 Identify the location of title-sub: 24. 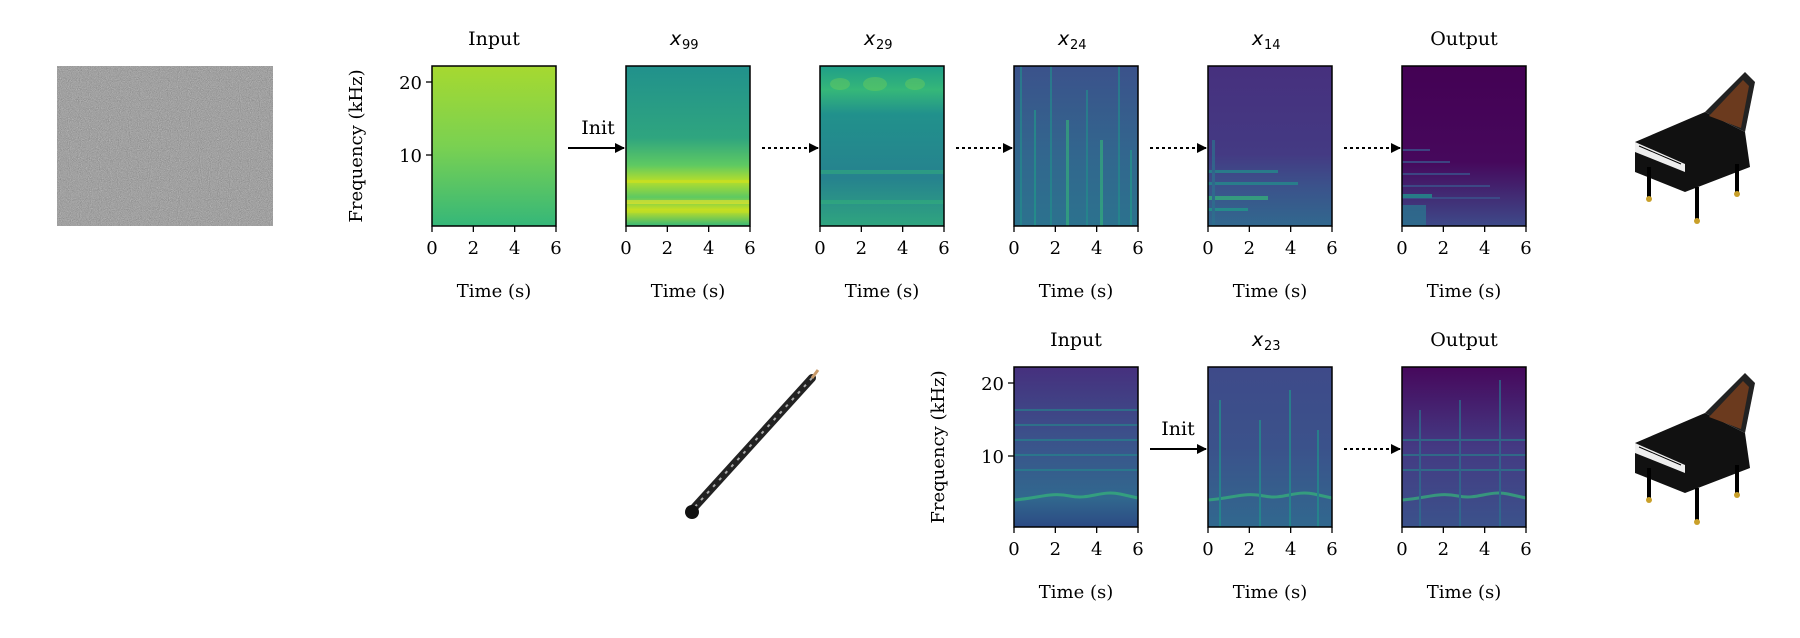
(1078, 45).